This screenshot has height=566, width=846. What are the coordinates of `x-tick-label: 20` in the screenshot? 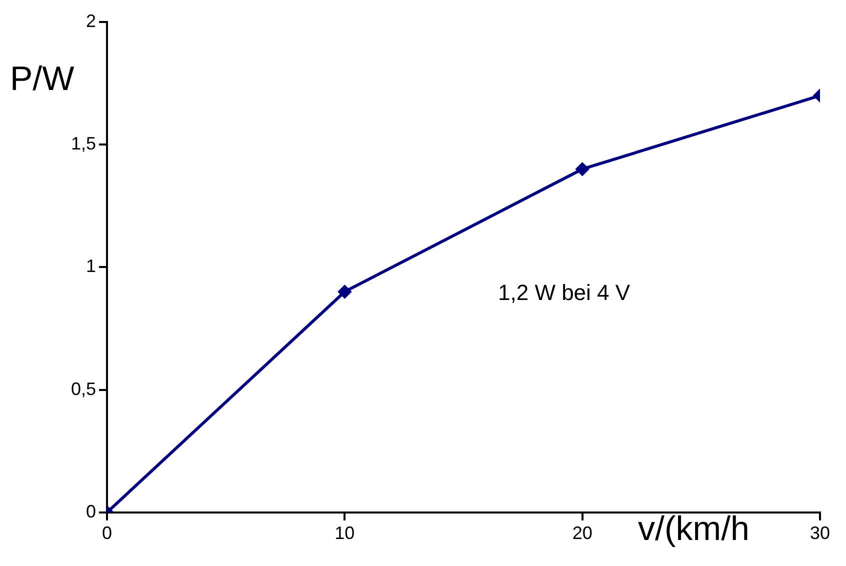 It's located at (582, 533).